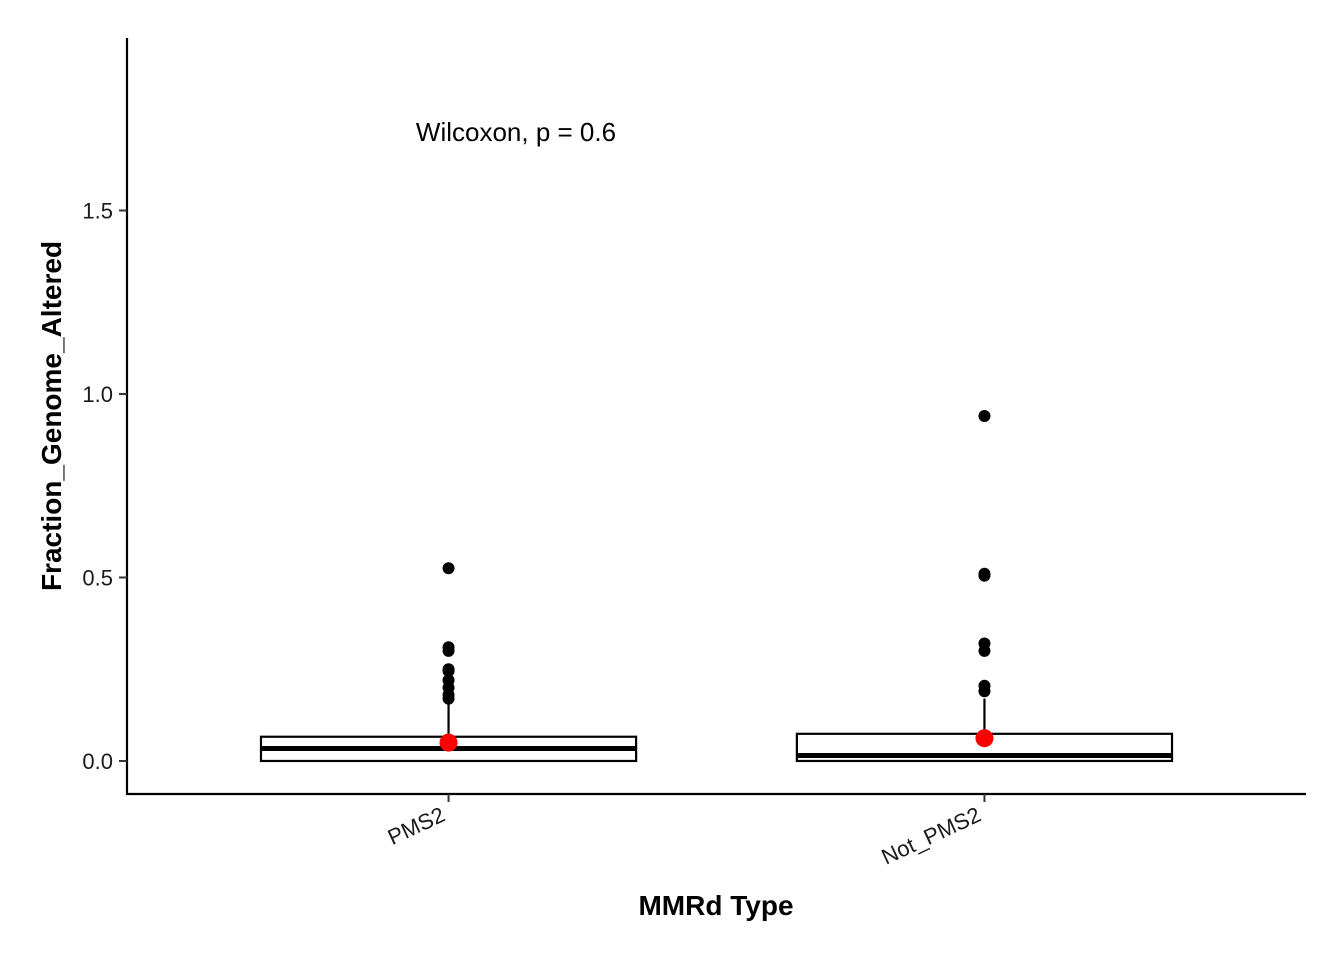 The width and height of the screenshot is (1344, 960). I want to click on x-axis-title: MMRd Type, so click(715, 905).